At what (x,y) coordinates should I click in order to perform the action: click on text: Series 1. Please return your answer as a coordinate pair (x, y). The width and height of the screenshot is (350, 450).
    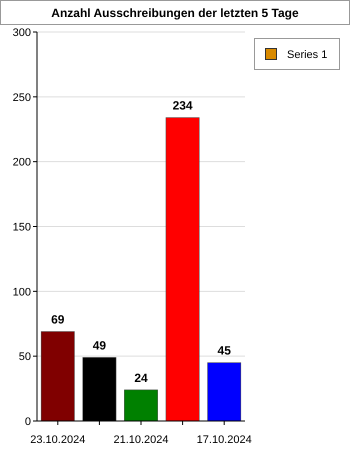
    Looking at the image, I should click on (307, 55).